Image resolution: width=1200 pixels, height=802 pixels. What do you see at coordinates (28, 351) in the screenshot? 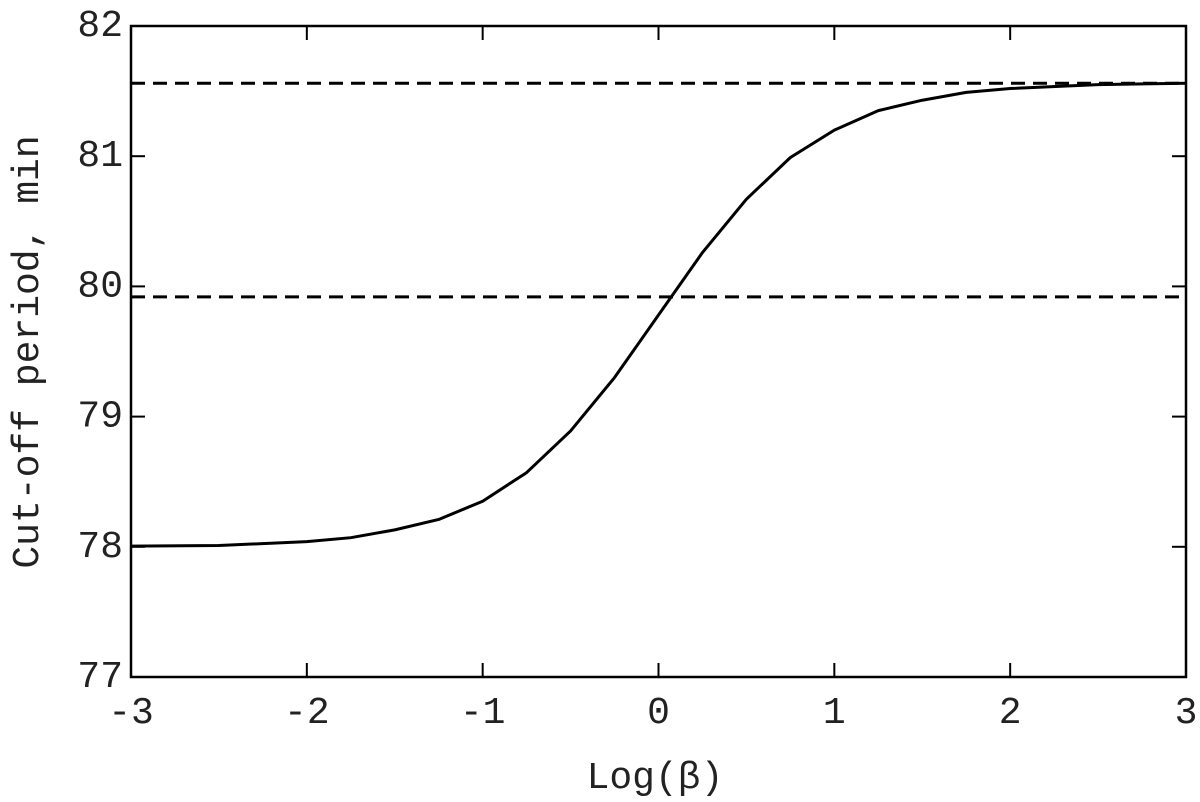
I see `y-axis-label: Cut-off period, min` at bounding box center [28, 351].